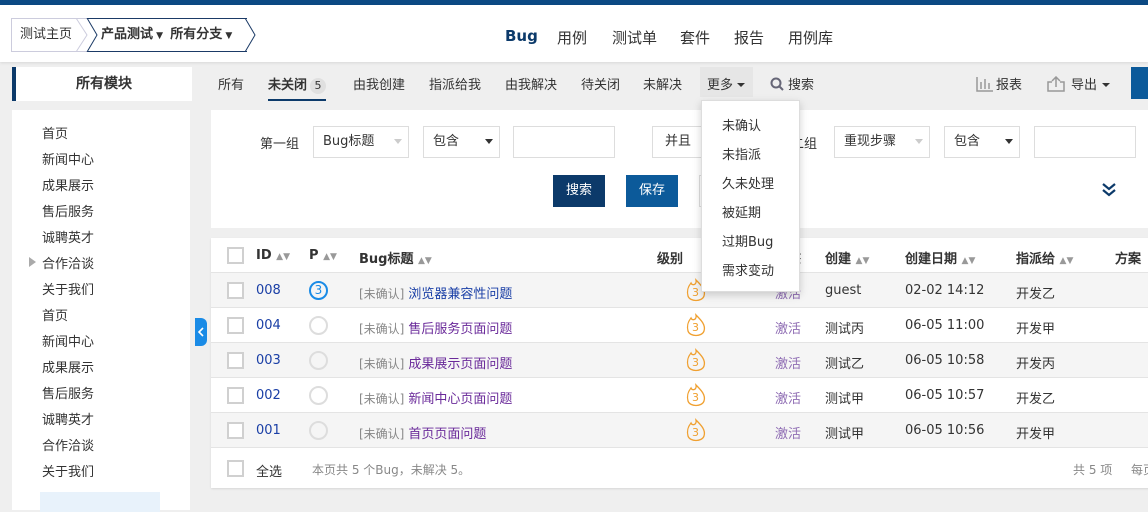  I want to click on branch-dropdown: 所有分支, so click(196, 34).